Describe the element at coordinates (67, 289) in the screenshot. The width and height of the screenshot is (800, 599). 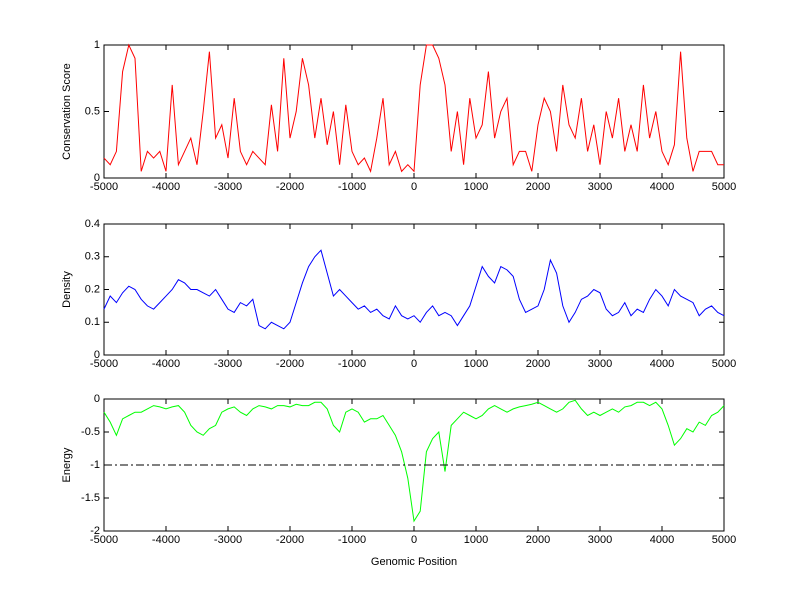
I see `y-axis-label: Density` at that location.